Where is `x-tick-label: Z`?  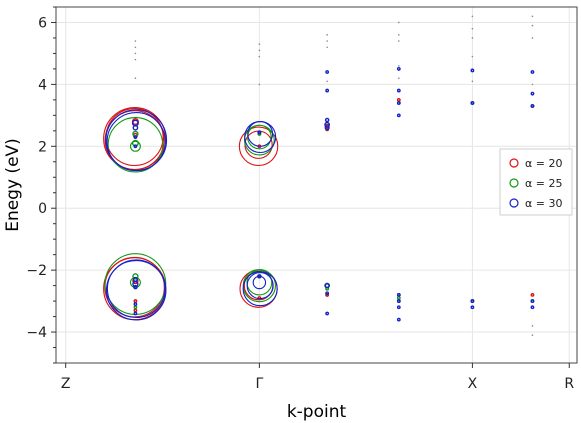 x-tick-label: Z is located at coordinates (66, 384).